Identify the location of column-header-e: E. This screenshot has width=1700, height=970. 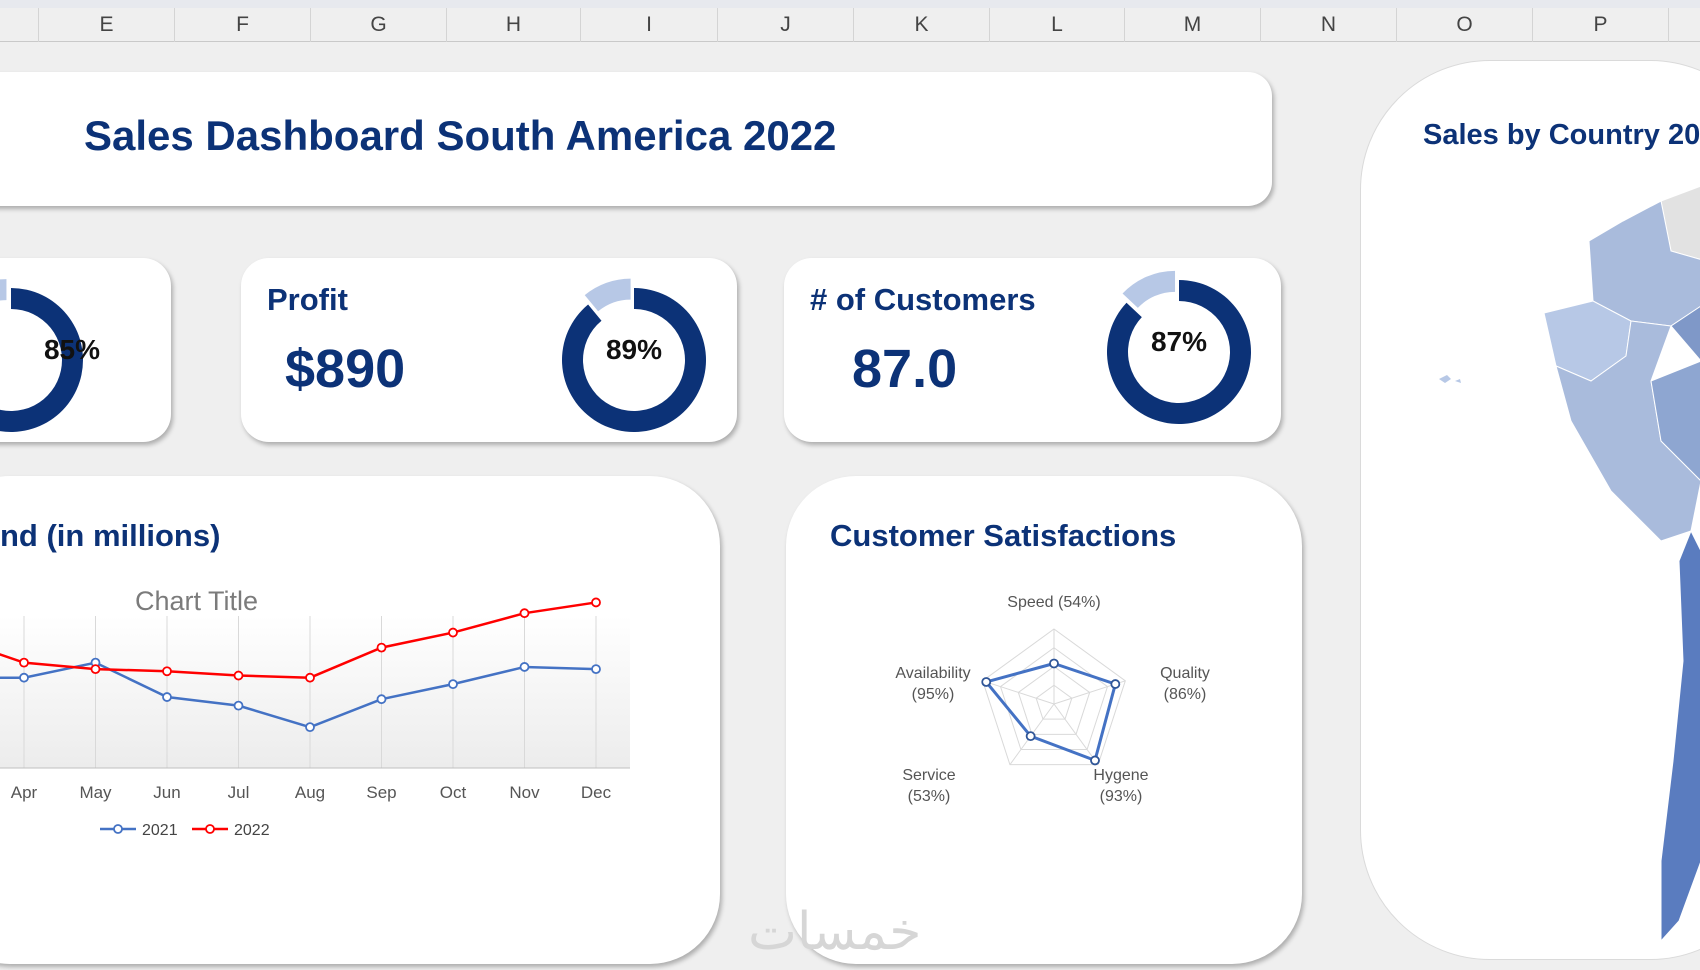
(107, 25).